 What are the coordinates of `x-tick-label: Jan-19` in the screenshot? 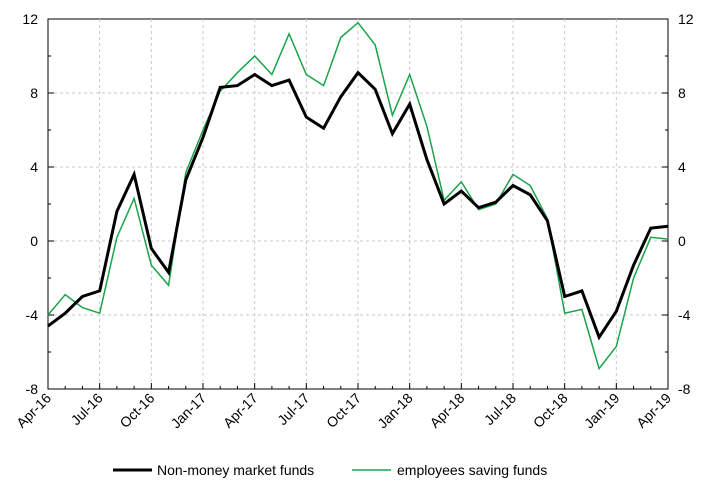 It's located at (602, 411).